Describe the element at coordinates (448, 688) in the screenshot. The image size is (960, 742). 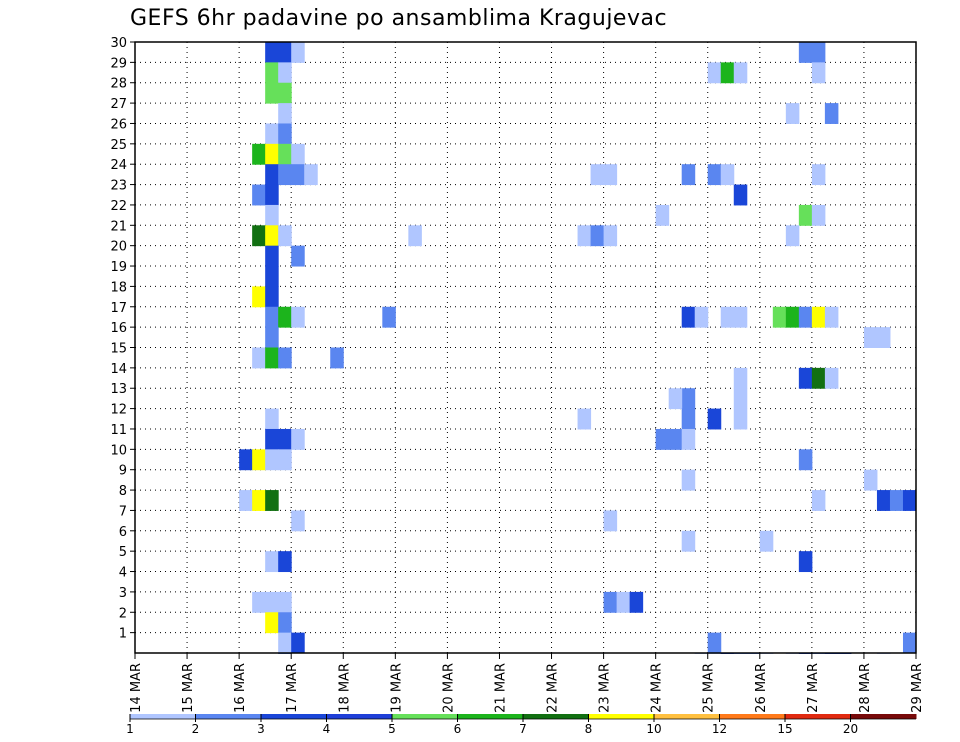
I see `x-tick-label: 20 MAR` at that location.